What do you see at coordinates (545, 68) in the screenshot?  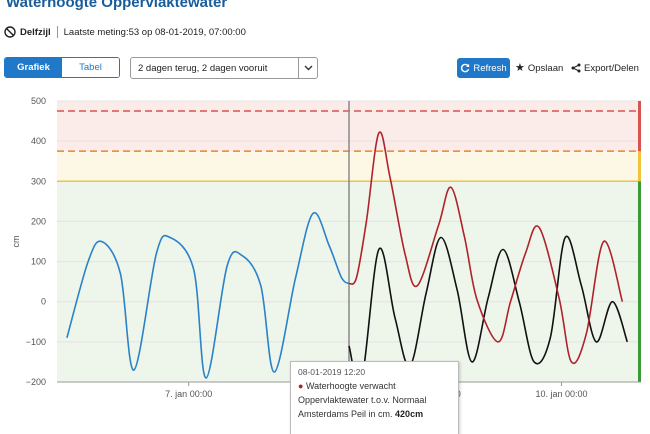 I see `save-label: Opslaan` at bounding box center [545, 68].